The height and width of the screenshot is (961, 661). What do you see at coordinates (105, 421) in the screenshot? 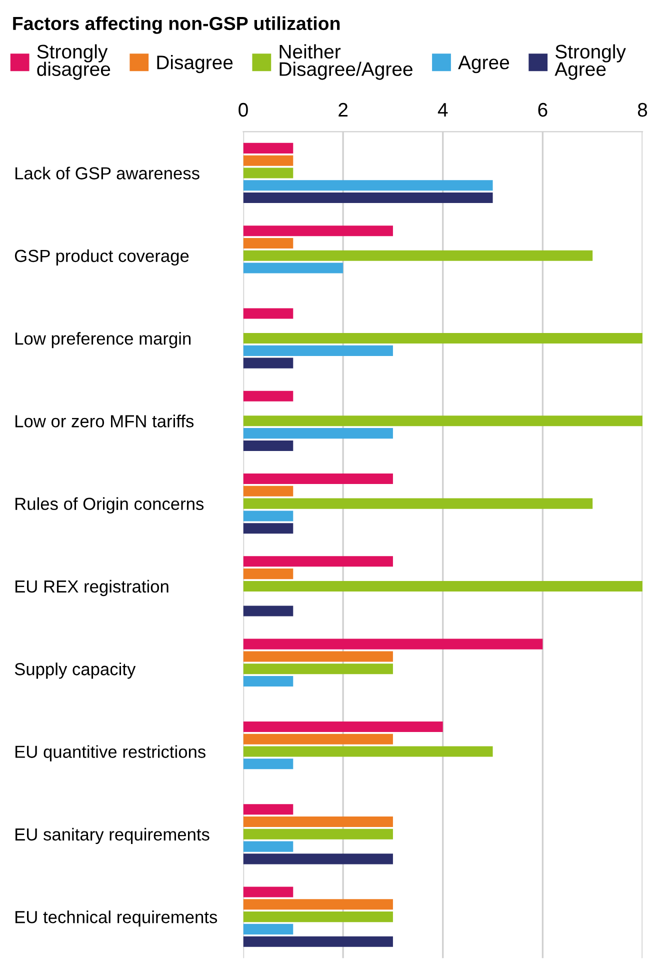
I see `y-tick-label: Low or zero MFN tariffs` at bounding box center [105, 421].